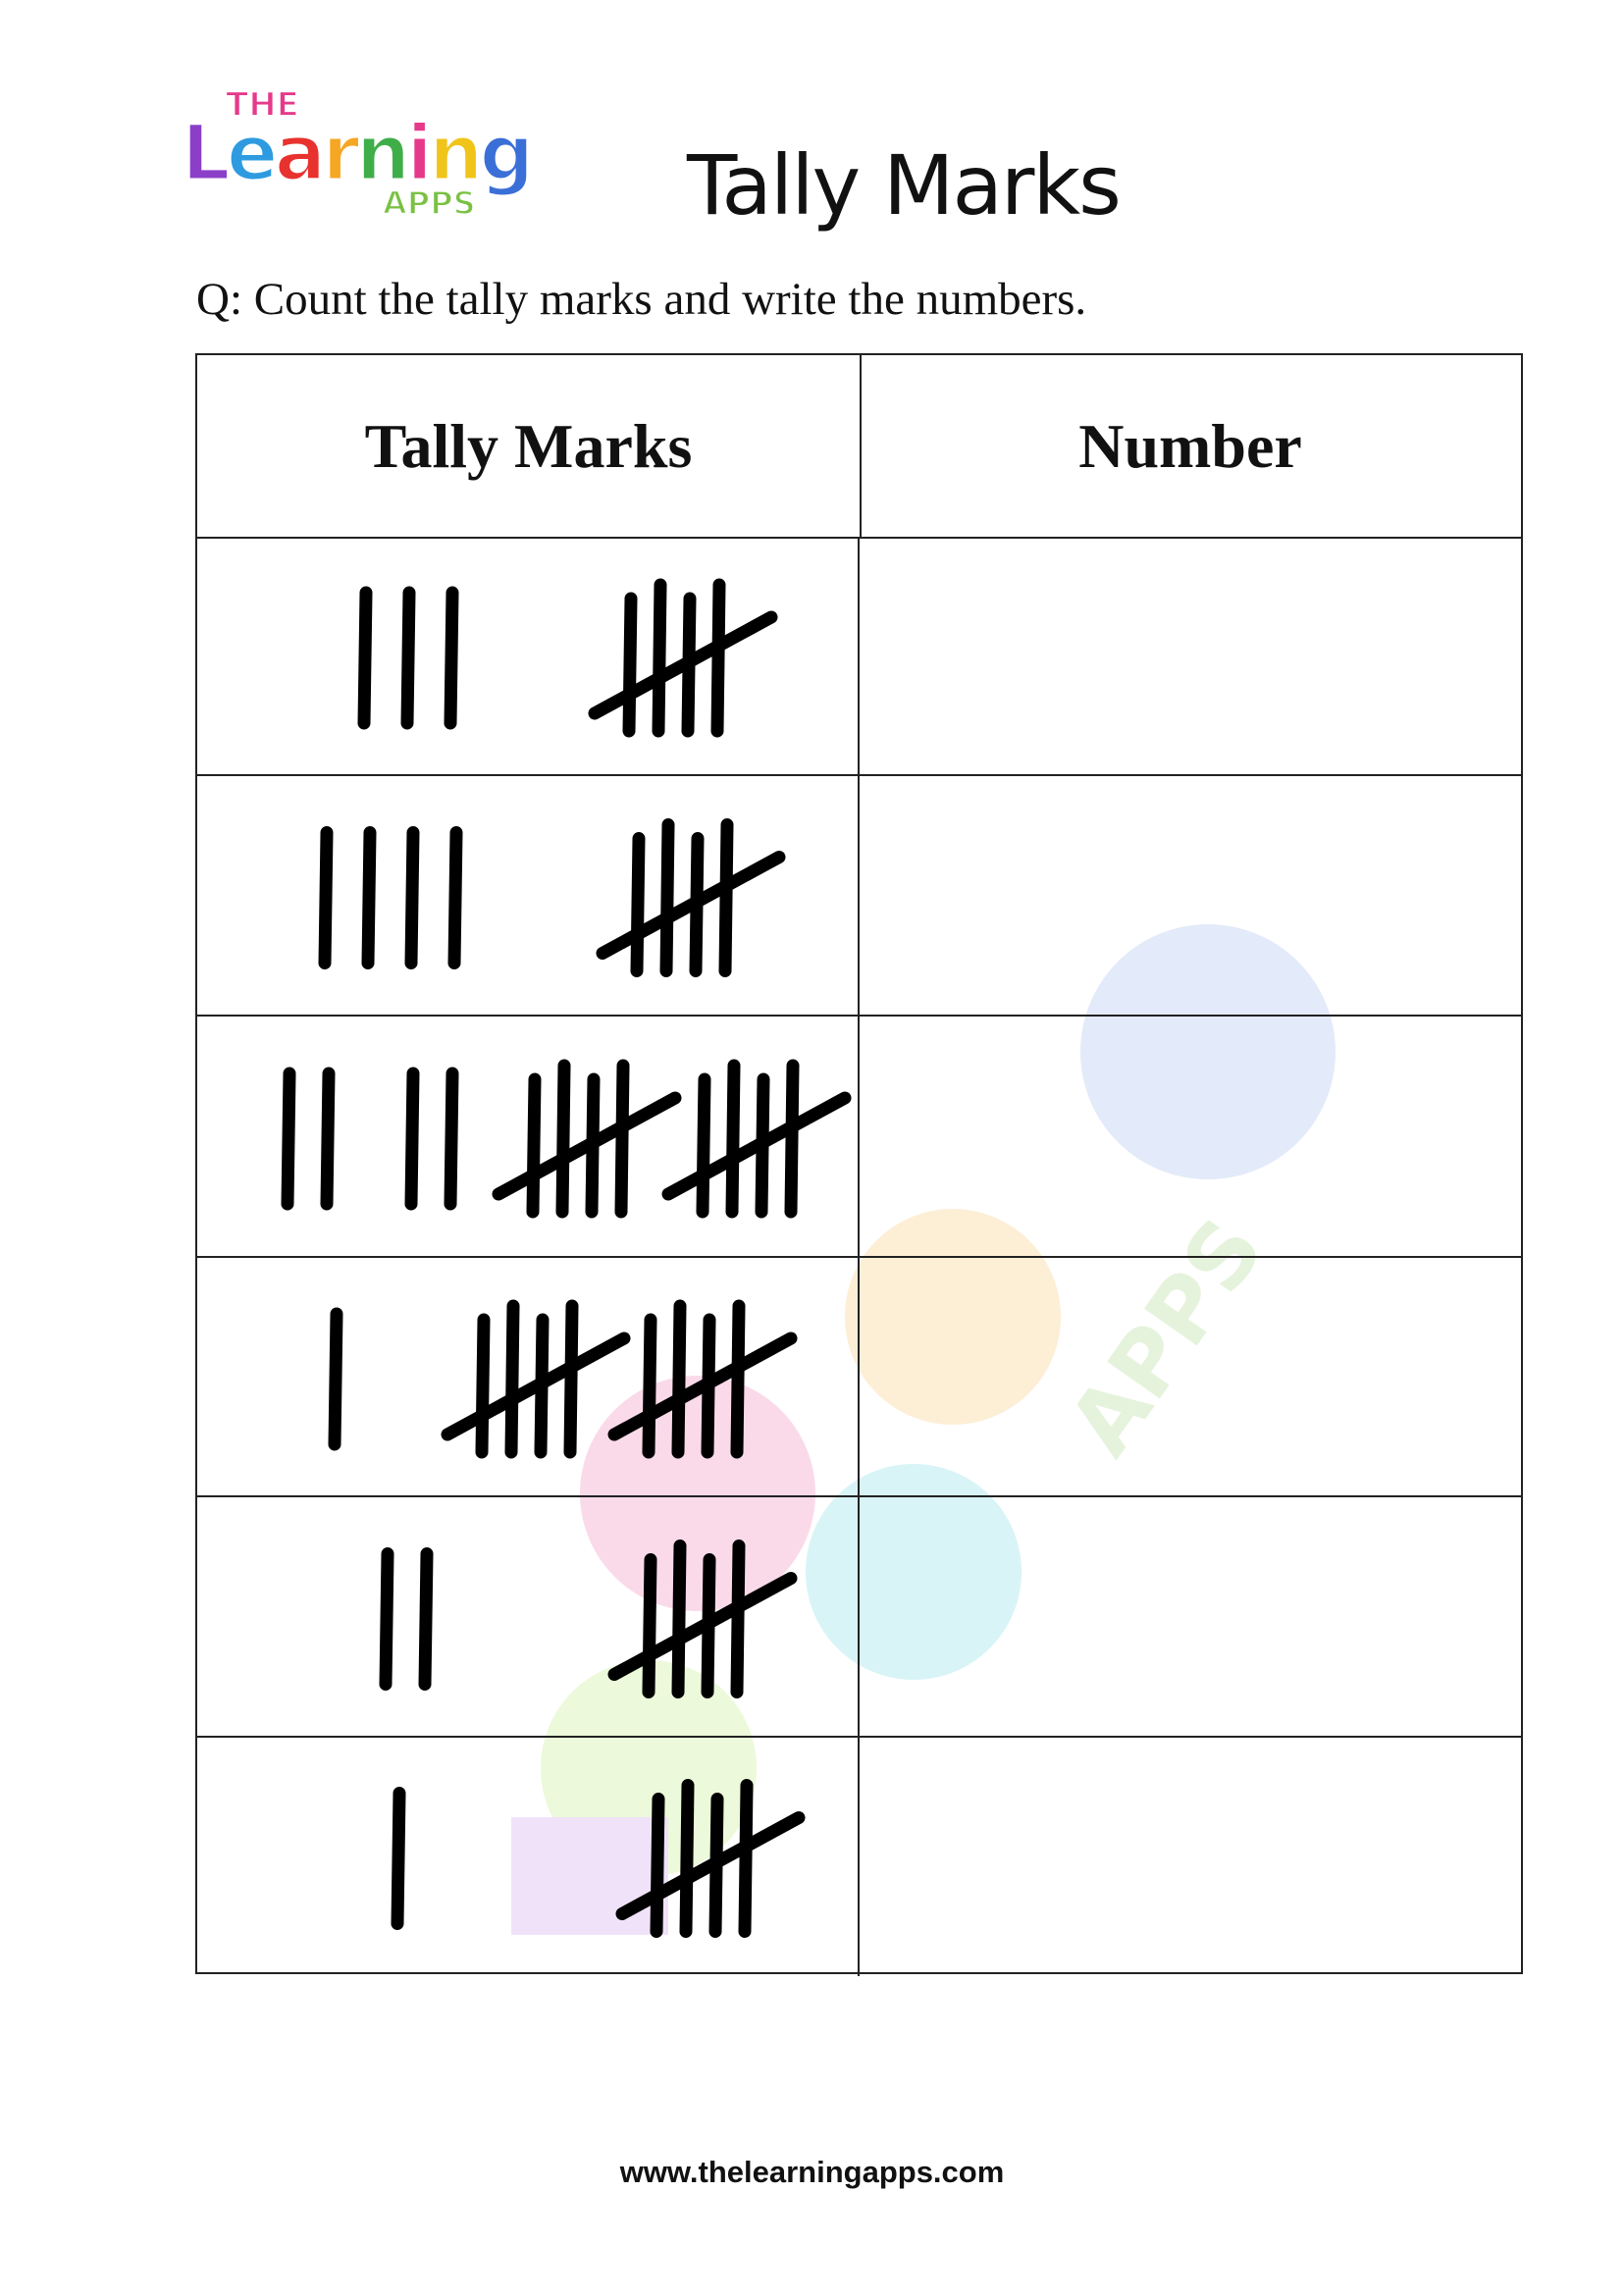  I want to click on svg-text: THE, so click(262, 105).